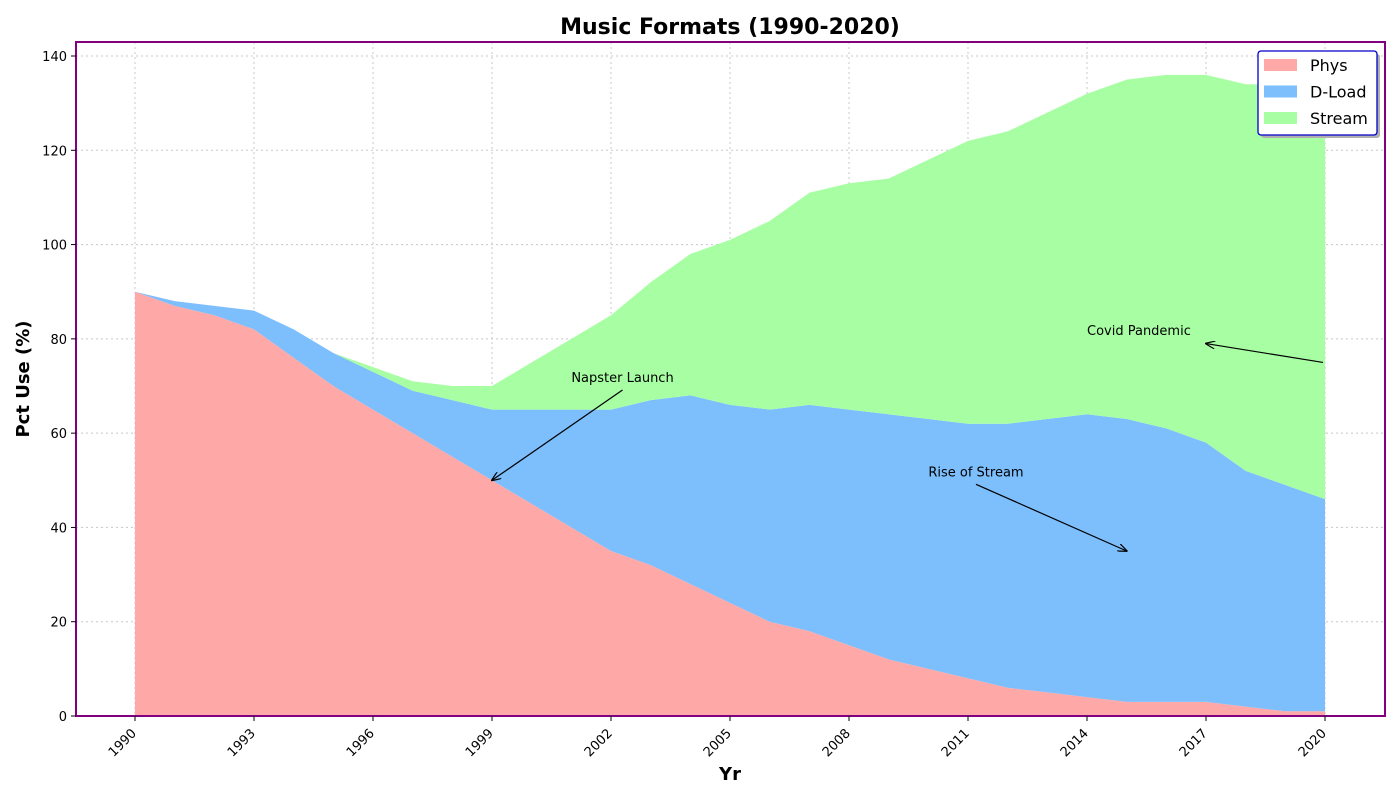  What do you see at coordinates (58, 434) in the screenshot?
I see `y-tick-label: 60` at bounding box center [58, 434].